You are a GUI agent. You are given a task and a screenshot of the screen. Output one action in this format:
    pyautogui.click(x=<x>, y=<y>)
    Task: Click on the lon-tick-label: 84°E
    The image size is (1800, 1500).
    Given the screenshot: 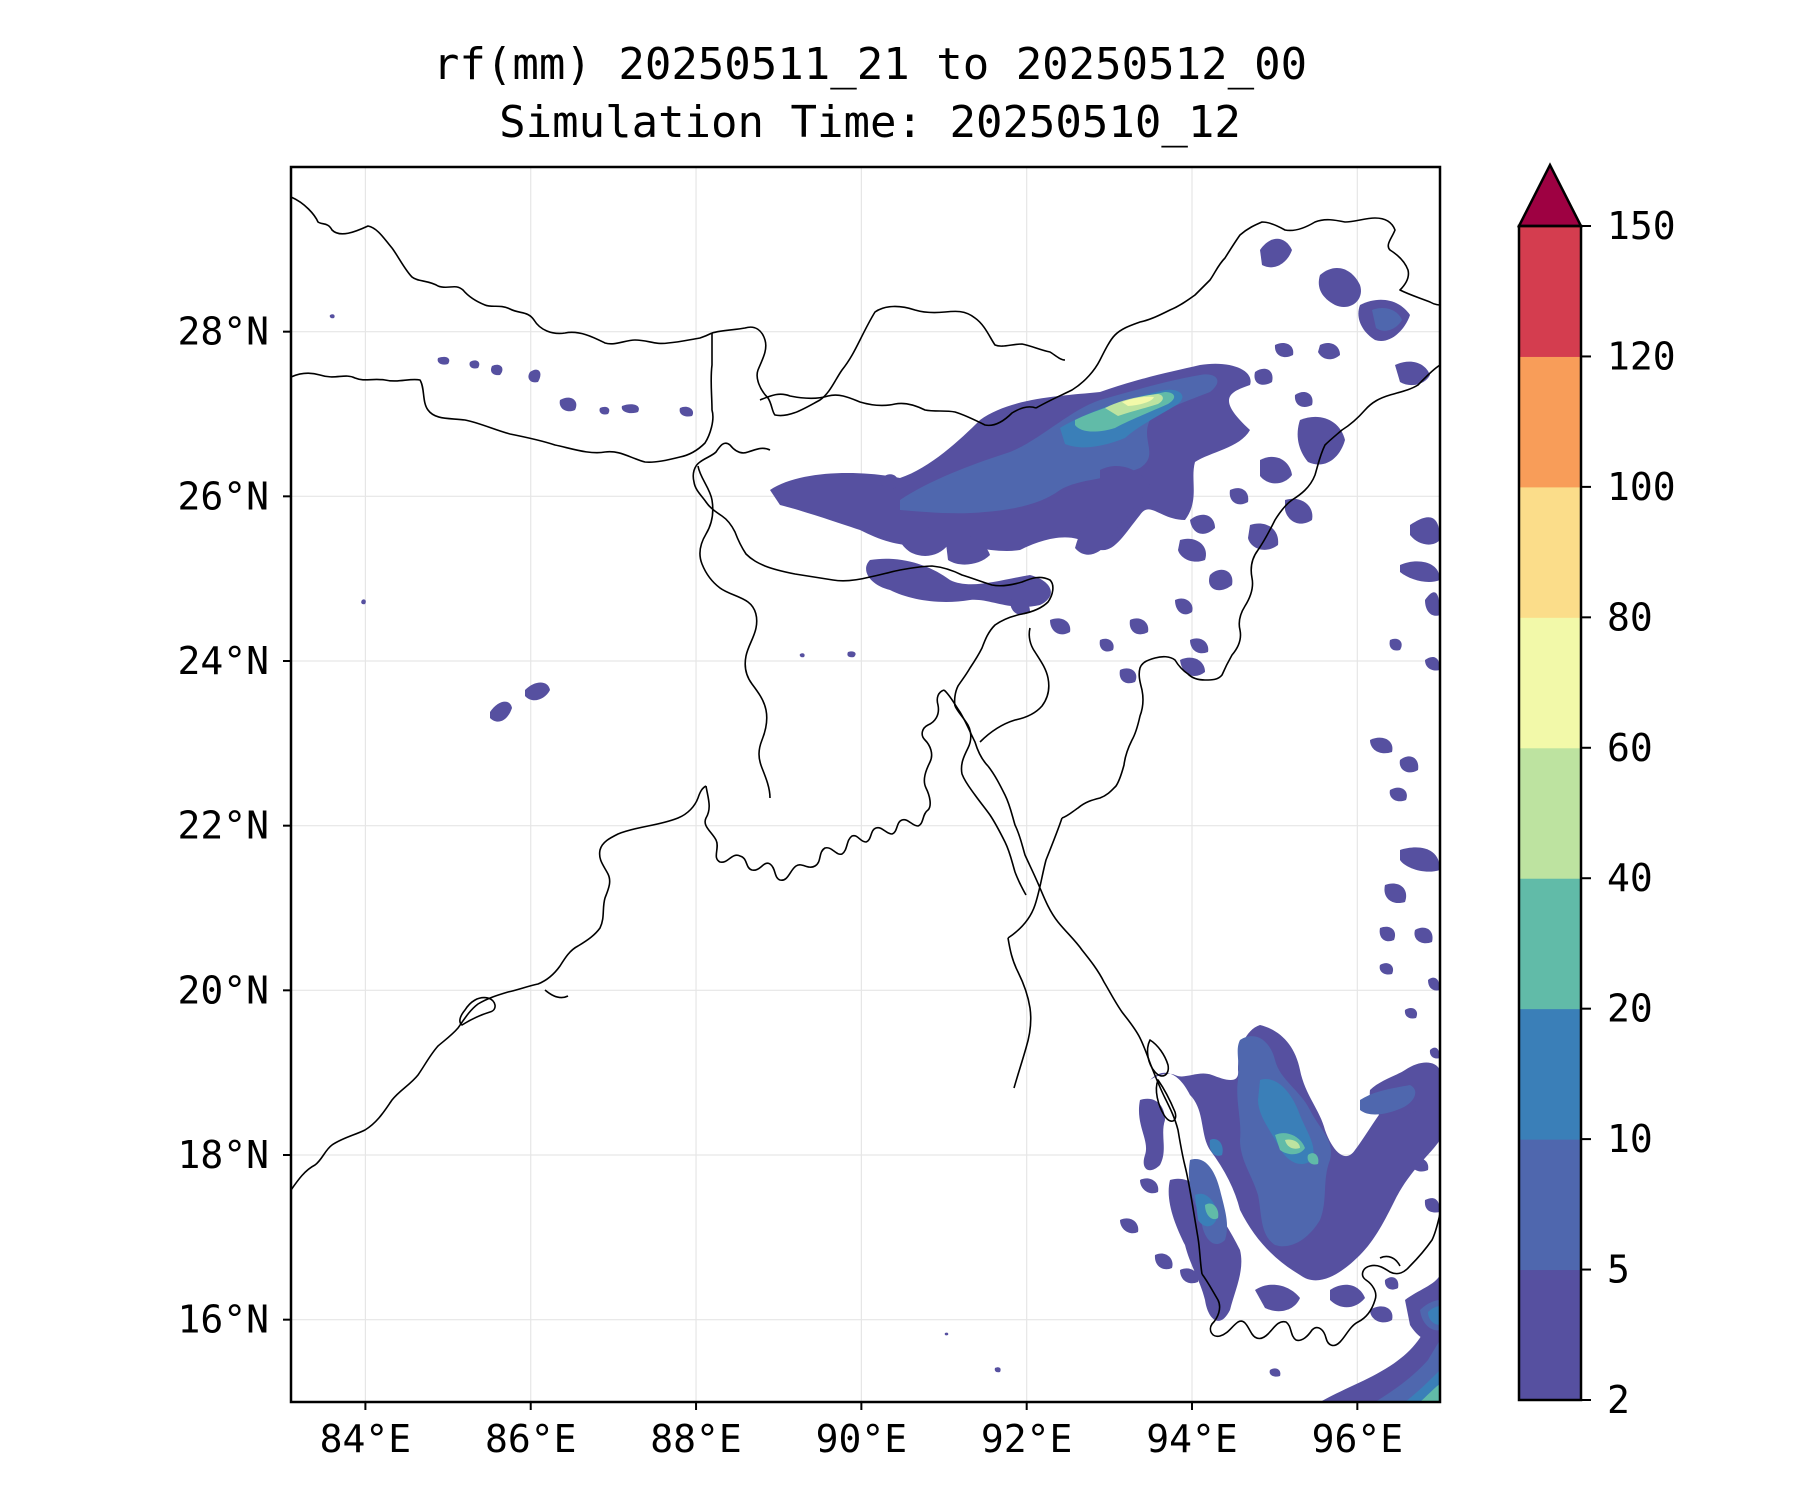 What is the action you would take?
    pyautogui.click(x=366, y=1439)
    